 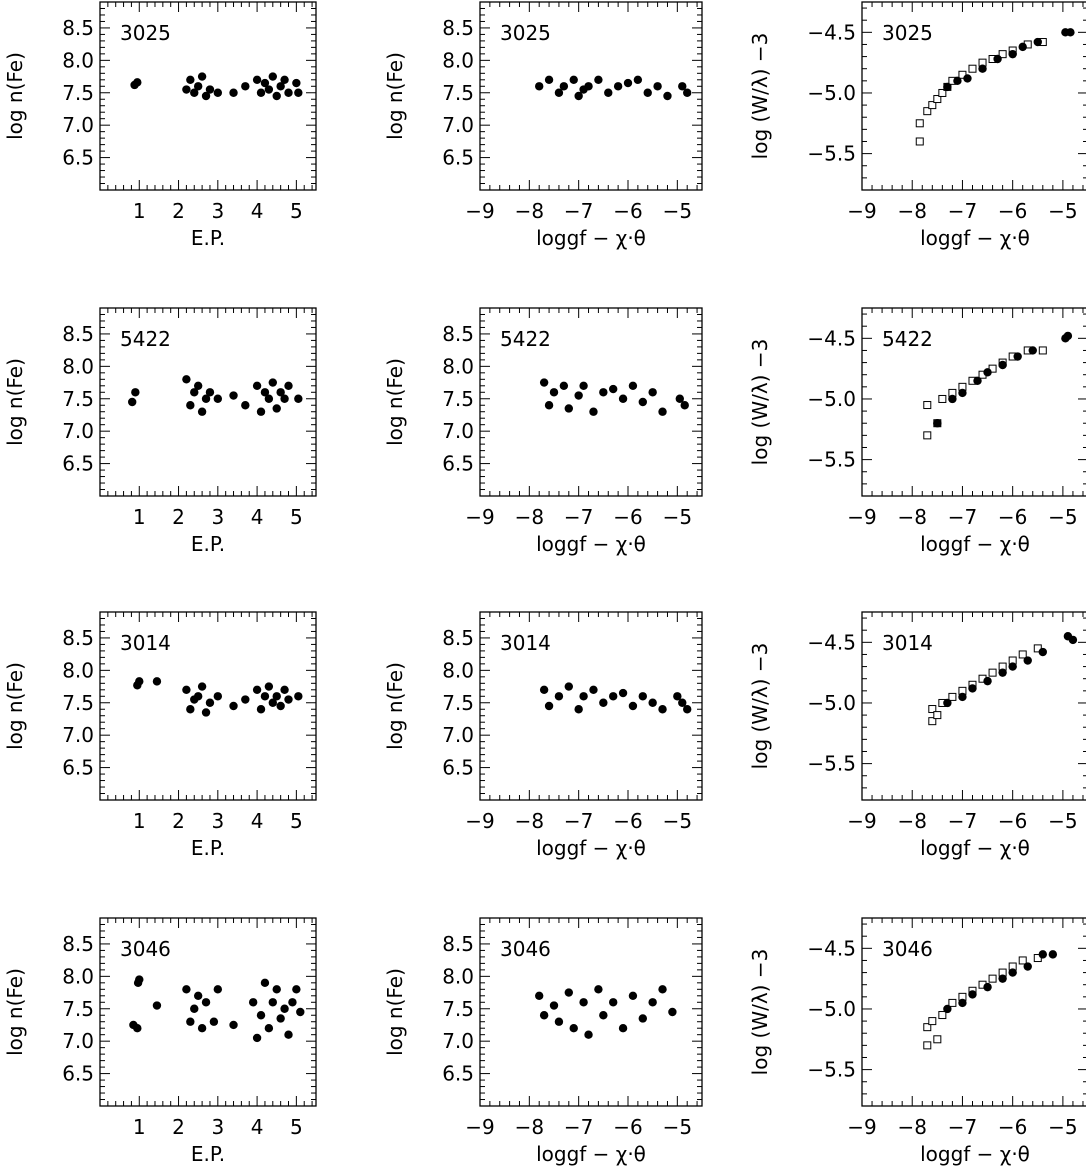 I want to click on x-tick-label: 3, so click(x=217, y=211).